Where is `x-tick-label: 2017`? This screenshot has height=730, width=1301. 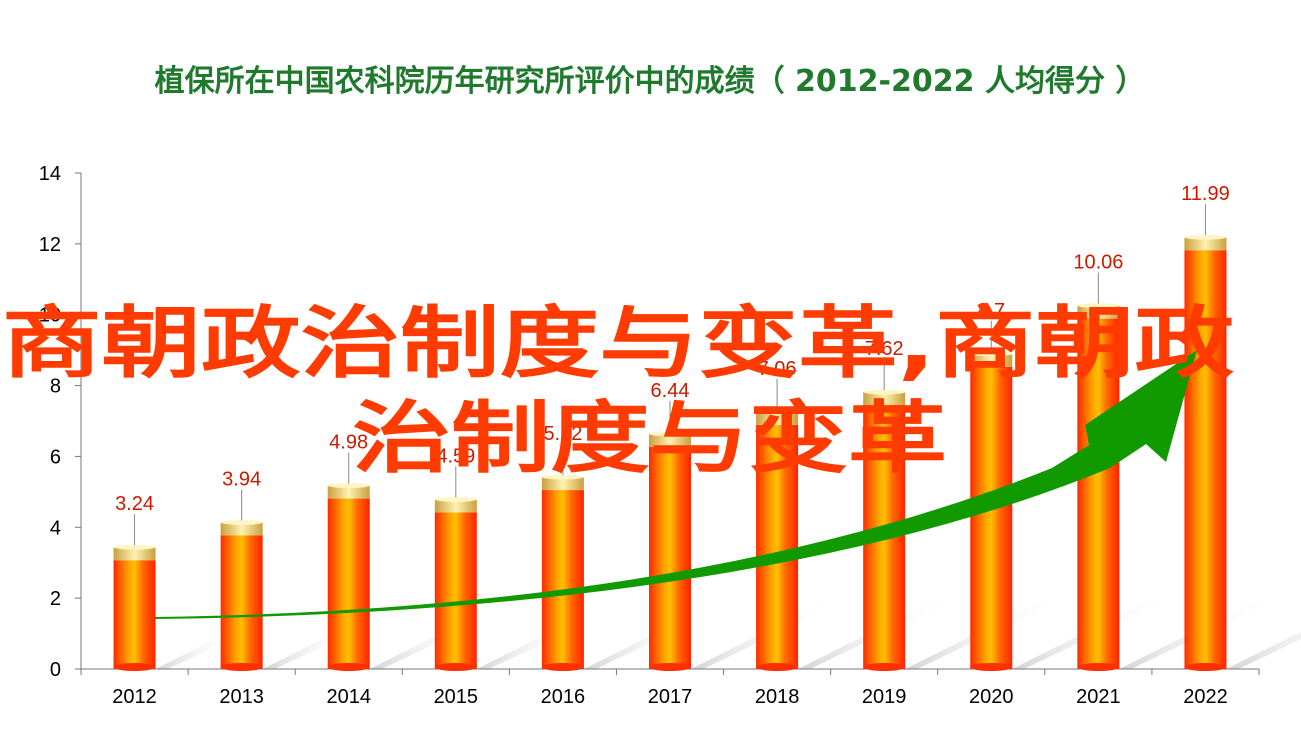 x-tick-label: 2017 is located at coordinates (670, 697).